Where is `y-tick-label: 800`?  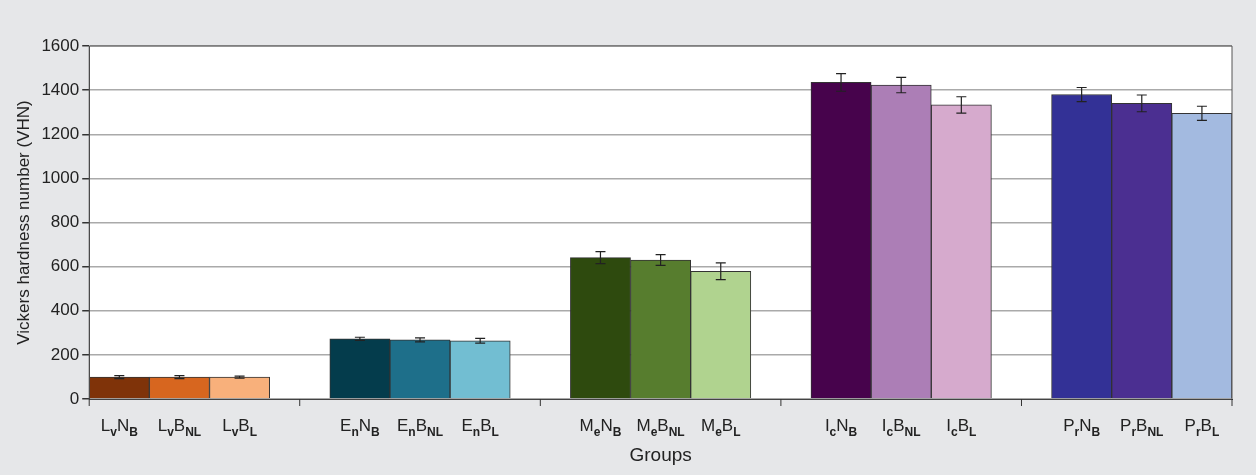
y-tick-label: 800 is located at coordinates (65, 222).